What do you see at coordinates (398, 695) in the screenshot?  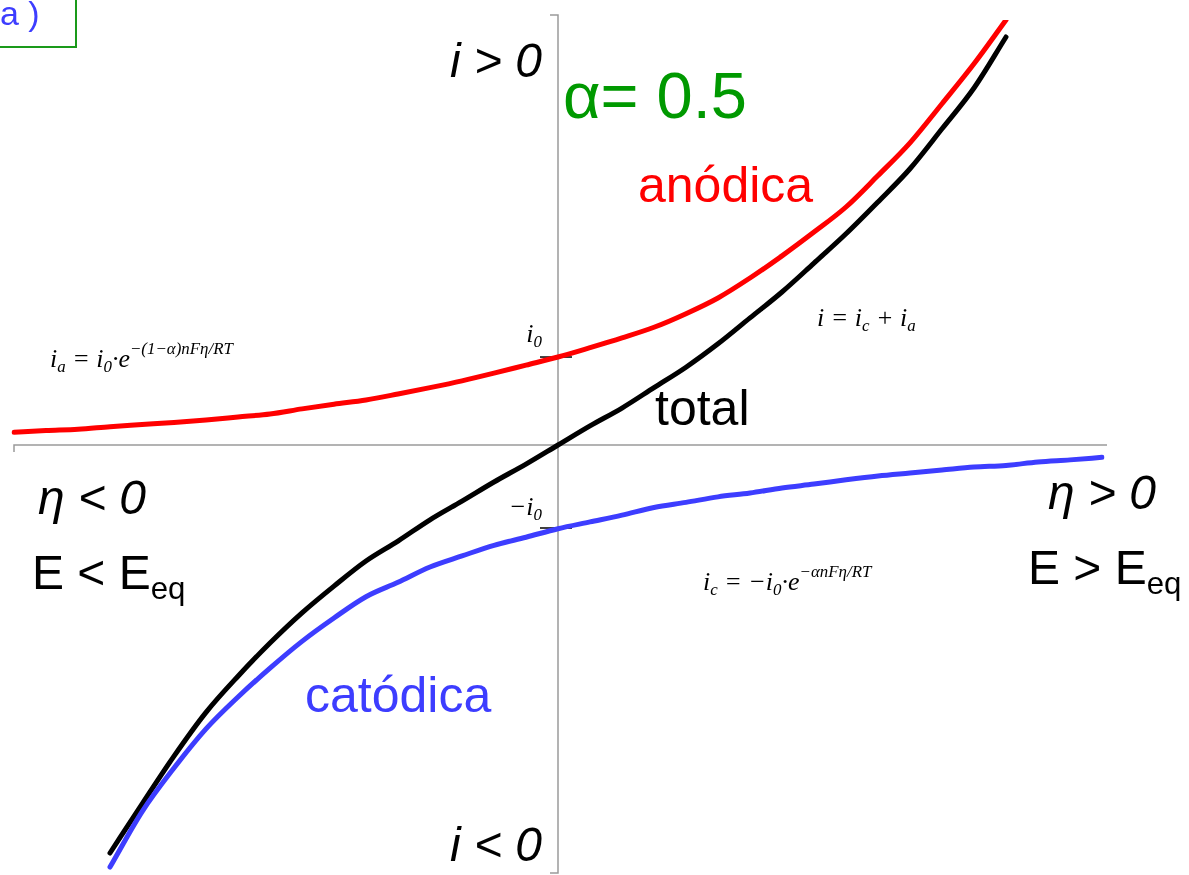 I see `series-label: catódica` at bounding box center [398, 695].